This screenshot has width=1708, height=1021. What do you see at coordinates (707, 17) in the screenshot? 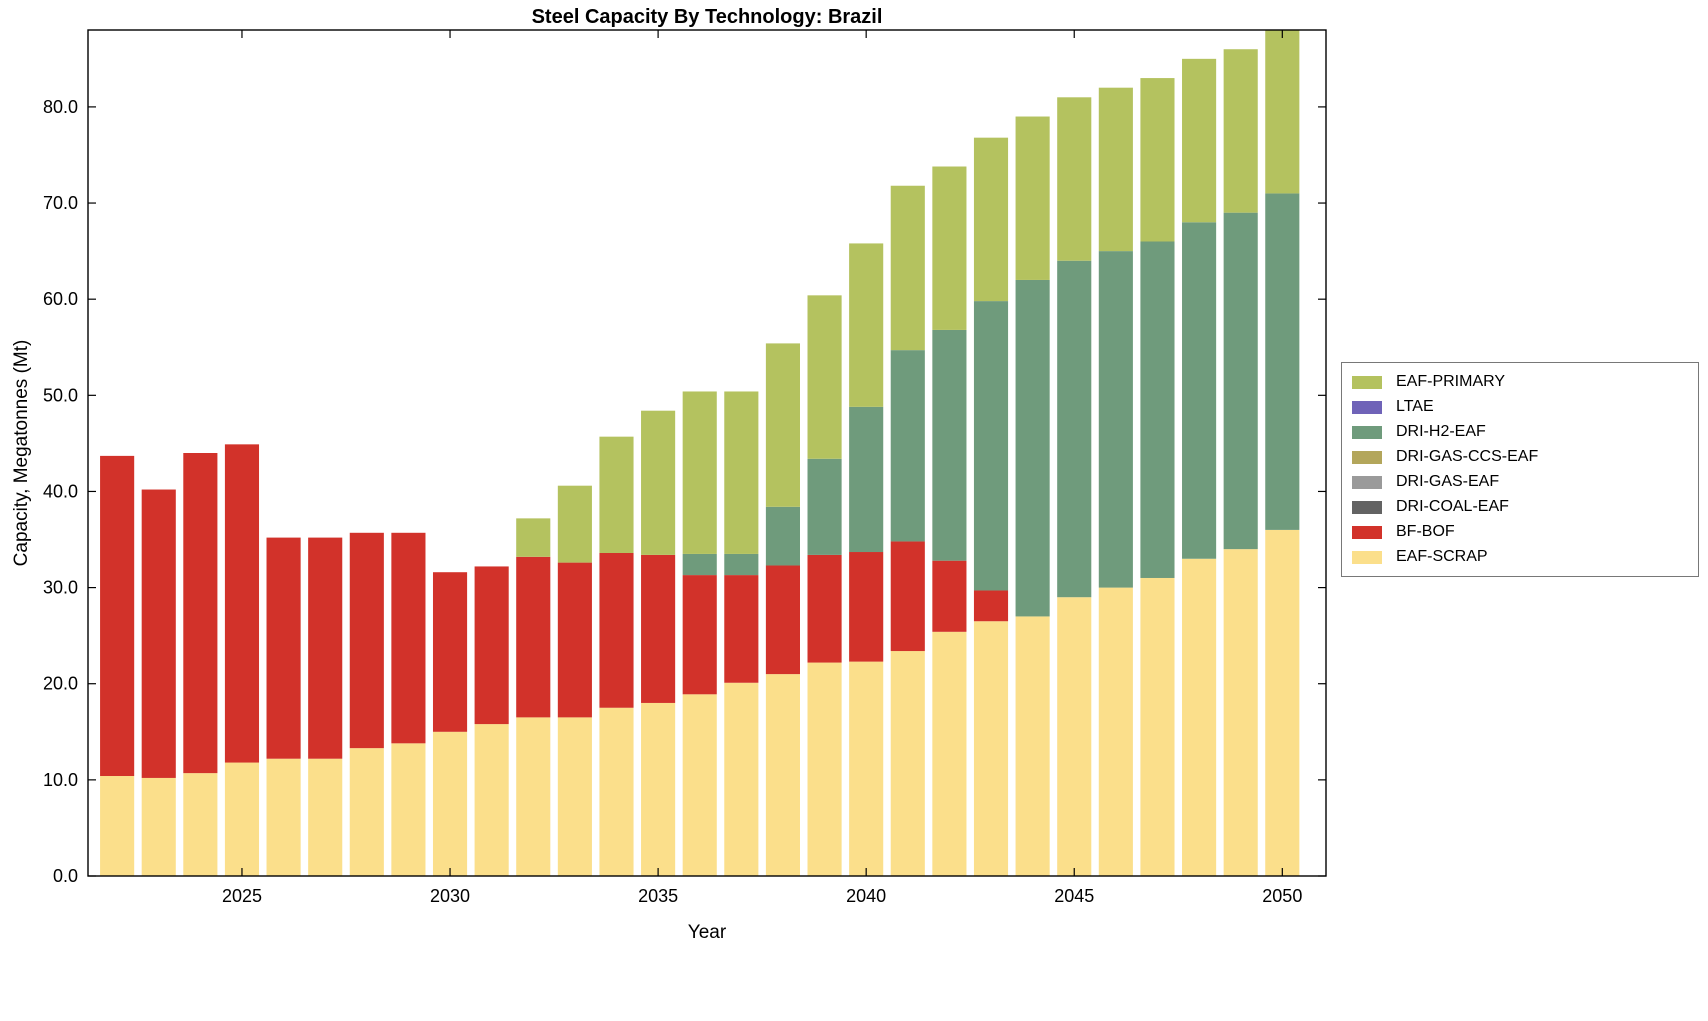
I see `chart-title: Steel Capacity By Technology: Brazil` at bounding box center [707, 17].